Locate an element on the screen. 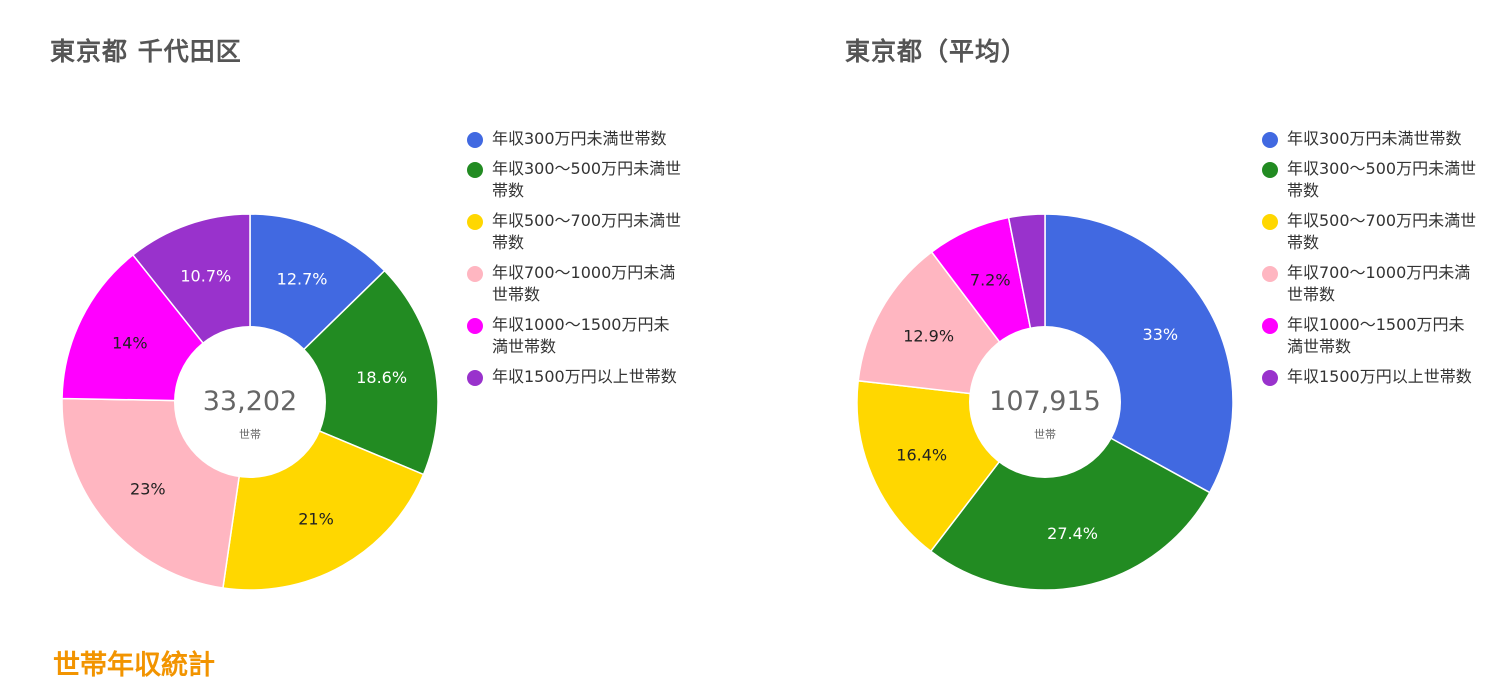 The width and height of the screenshot is (1494, 699). slice-value-label: 12.7% is located at coordinates (302, 279).